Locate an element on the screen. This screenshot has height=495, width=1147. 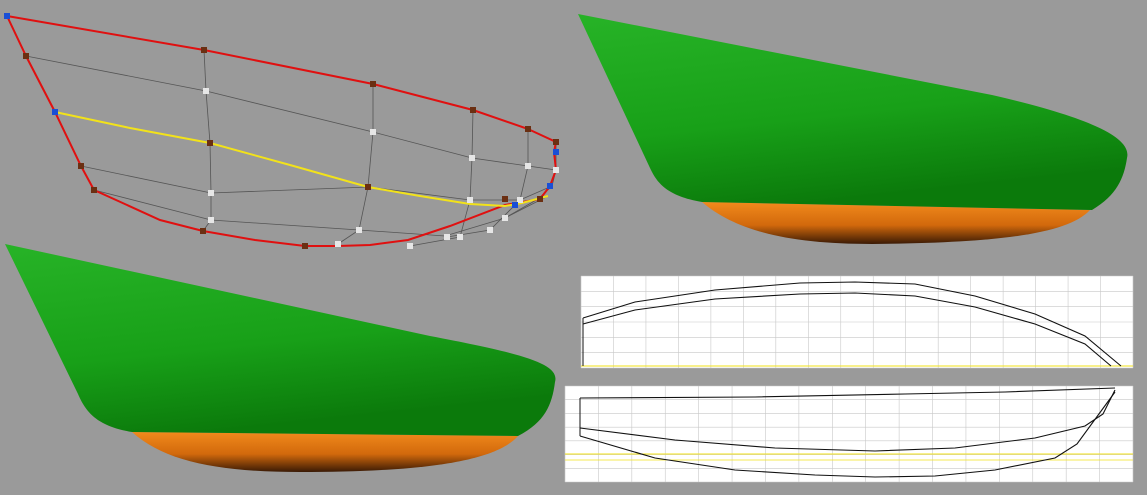
lines-drawing-upper is located at coordinates (857, 322).